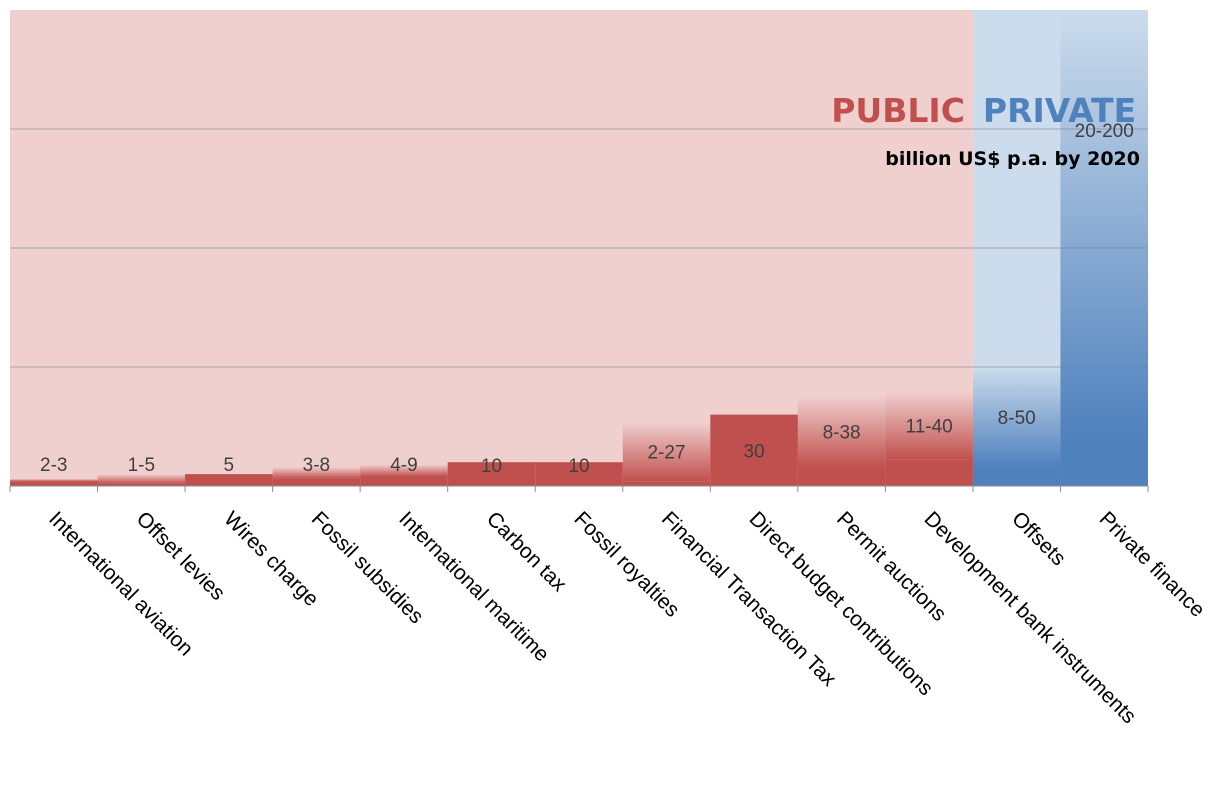  I want to click on category-label: Carbon tax, so click(526, 551).